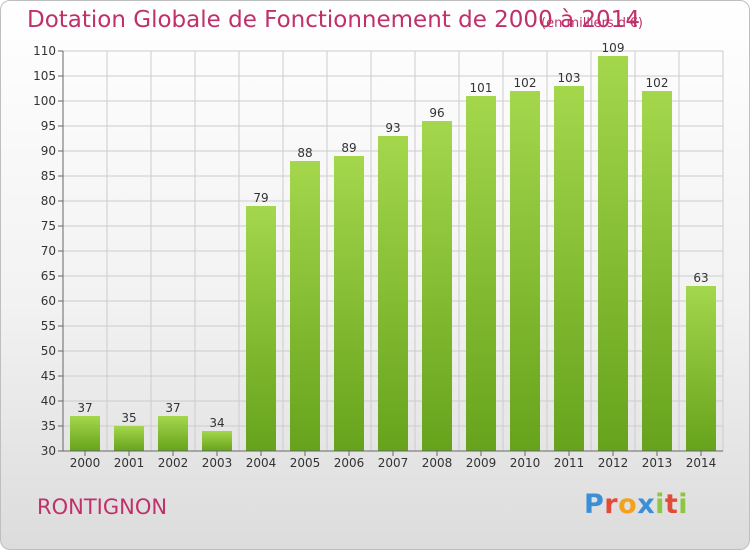  I want to click on bar-value-label: 101, so click(481, 88).